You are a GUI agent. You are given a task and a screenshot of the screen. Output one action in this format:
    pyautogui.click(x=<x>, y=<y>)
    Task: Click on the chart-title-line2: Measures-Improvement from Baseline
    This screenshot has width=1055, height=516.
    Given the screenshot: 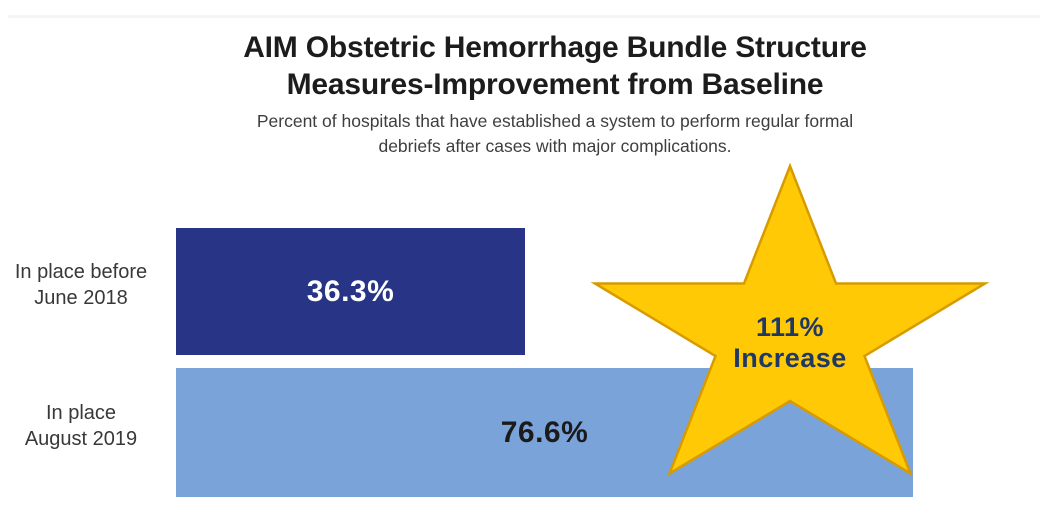 What is the action you would take?
    pyautogui.click(x=555, y=84)
    